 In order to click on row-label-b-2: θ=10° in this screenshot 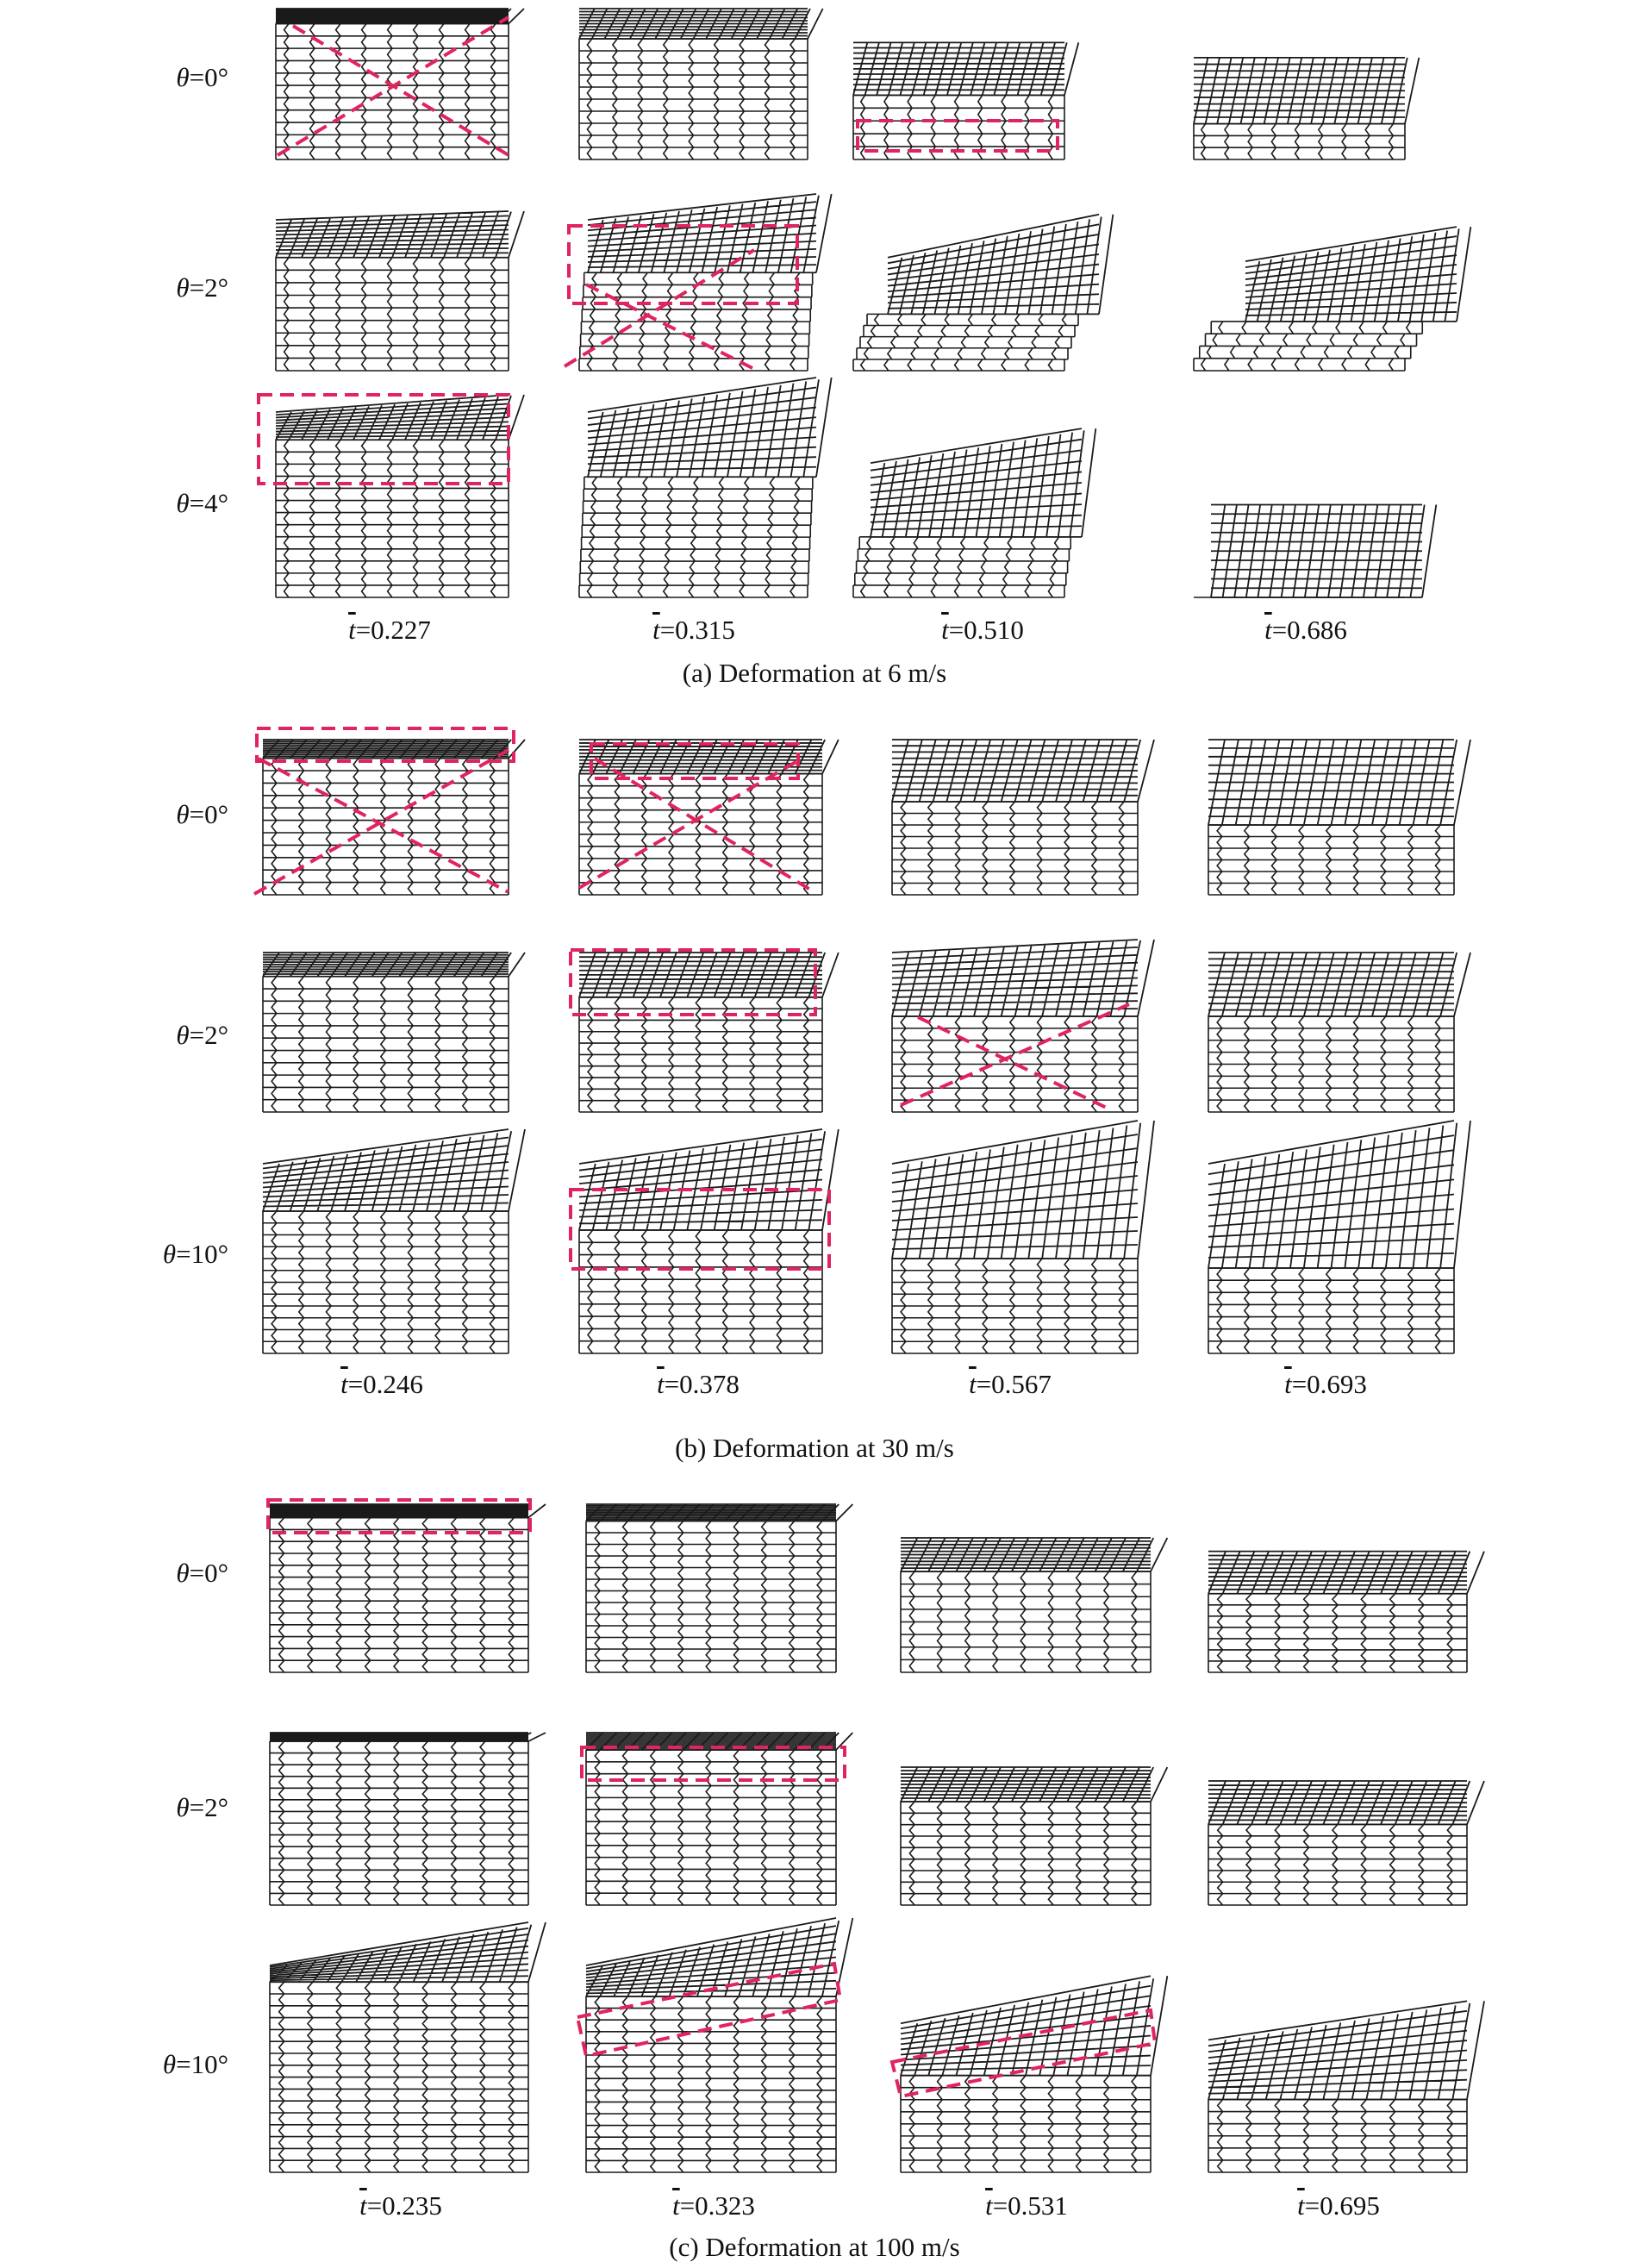, I will do `click(195, 1254)`.